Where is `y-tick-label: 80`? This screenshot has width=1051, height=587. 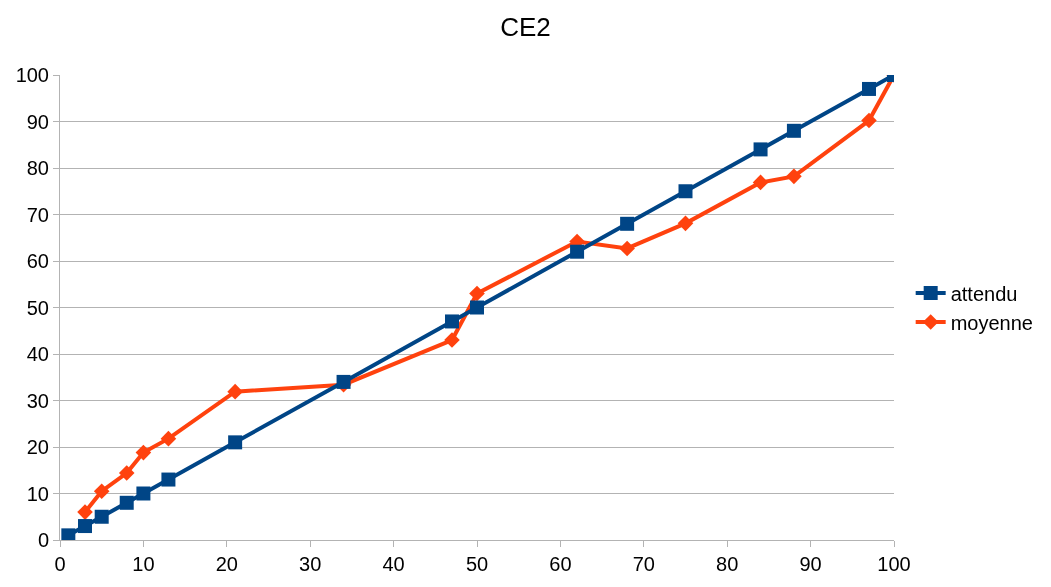 y-tick-label: 80 is located at coordinates (37, 168).